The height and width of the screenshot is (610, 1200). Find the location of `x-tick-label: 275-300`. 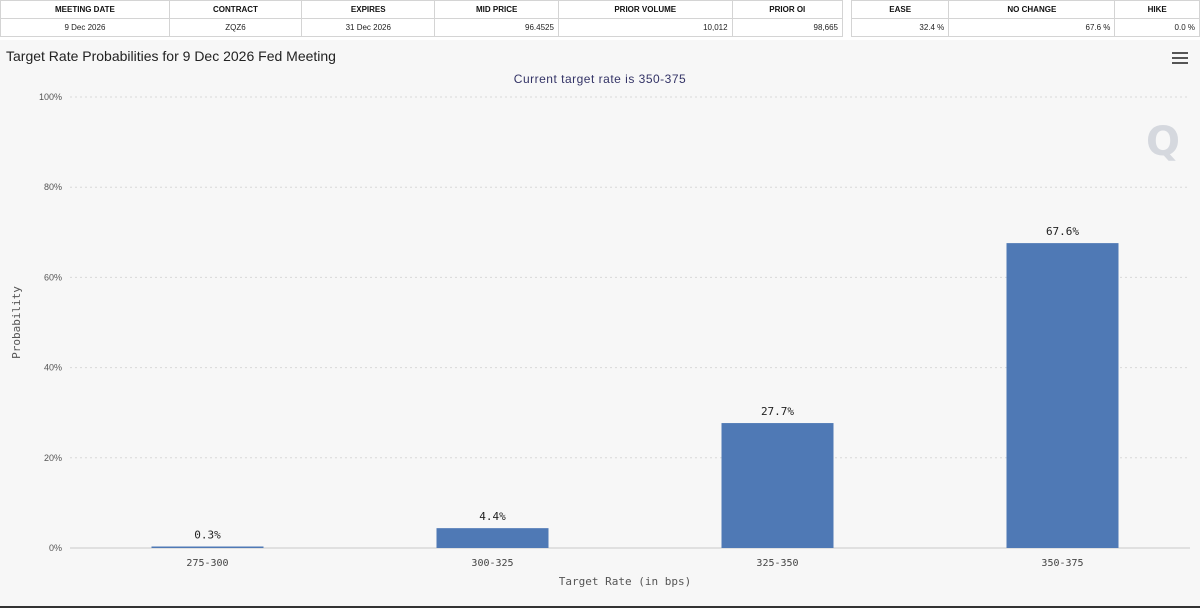

x-tick-label: 275-300 is located at coordinates (207, 563).